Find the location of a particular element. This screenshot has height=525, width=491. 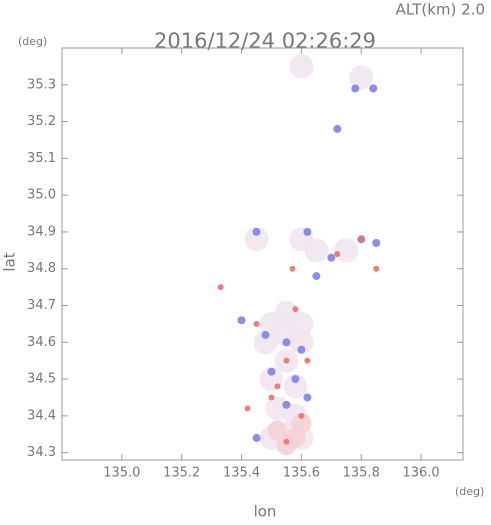

y-tick-label: 34.8 is located at coordinates (41, 268).